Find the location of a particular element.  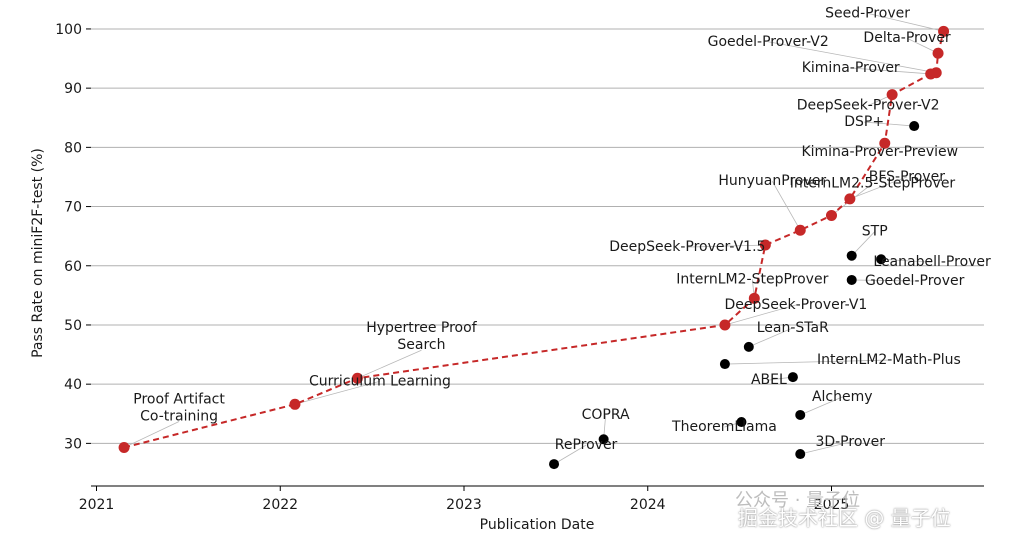

y-tick-label-70: 70 is located at coordinates (73, 208).